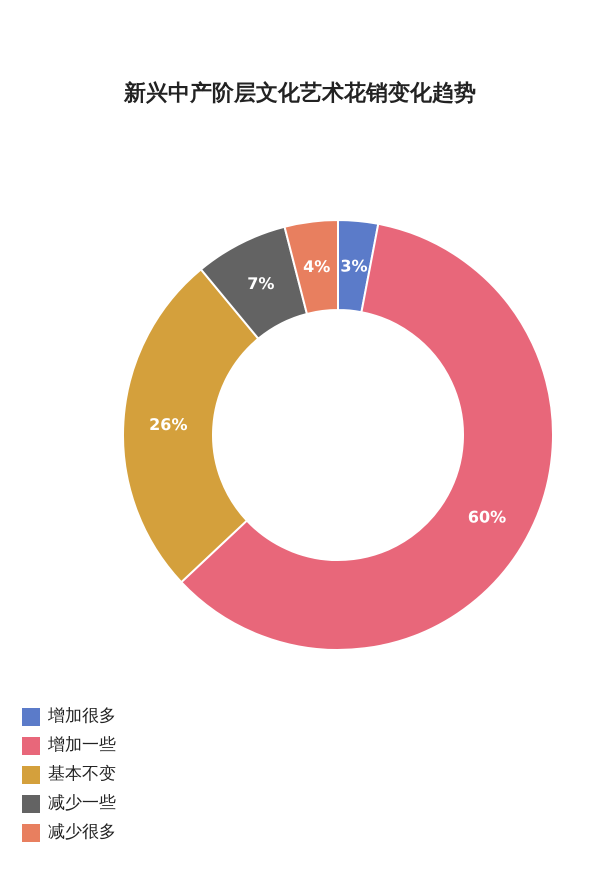 This screenshot has height=885, width=600. I want to click on data-label: 26%, so click(168, 424).